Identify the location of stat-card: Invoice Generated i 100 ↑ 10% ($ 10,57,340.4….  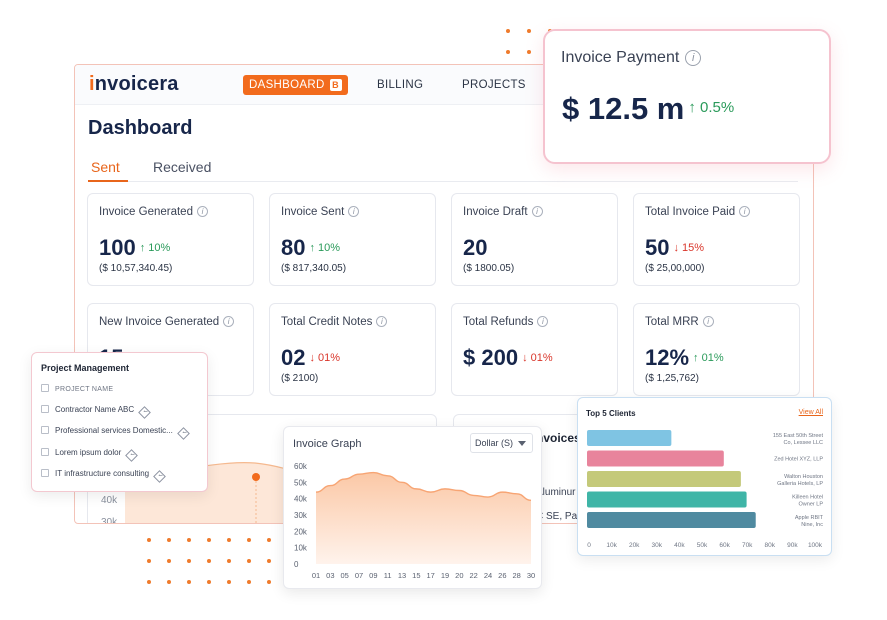
(170, 239).